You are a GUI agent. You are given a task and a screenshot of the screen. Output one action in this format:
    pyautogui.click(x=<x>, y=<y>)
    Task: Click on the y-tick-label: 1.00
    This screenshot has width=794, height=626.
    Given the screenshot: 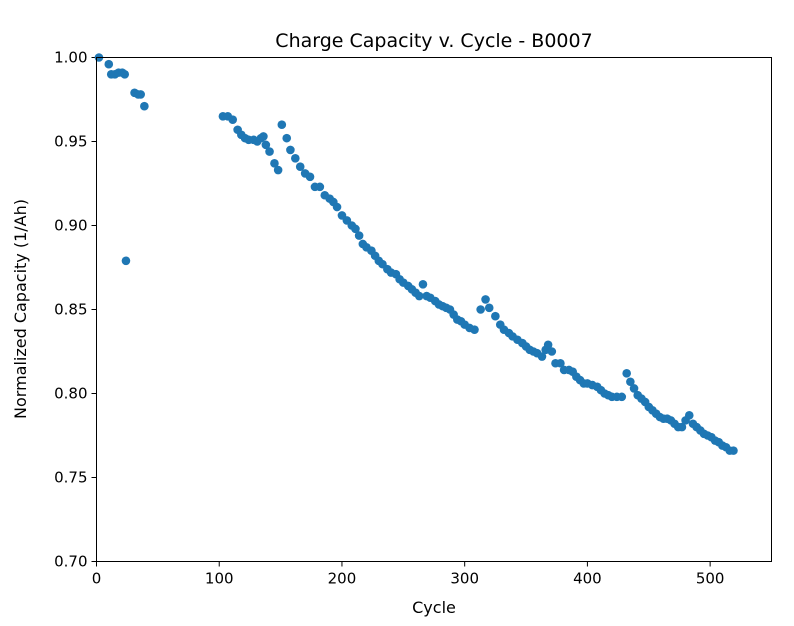 What is the action you would take?
    pyautogui.click(x=70, y=58)
    